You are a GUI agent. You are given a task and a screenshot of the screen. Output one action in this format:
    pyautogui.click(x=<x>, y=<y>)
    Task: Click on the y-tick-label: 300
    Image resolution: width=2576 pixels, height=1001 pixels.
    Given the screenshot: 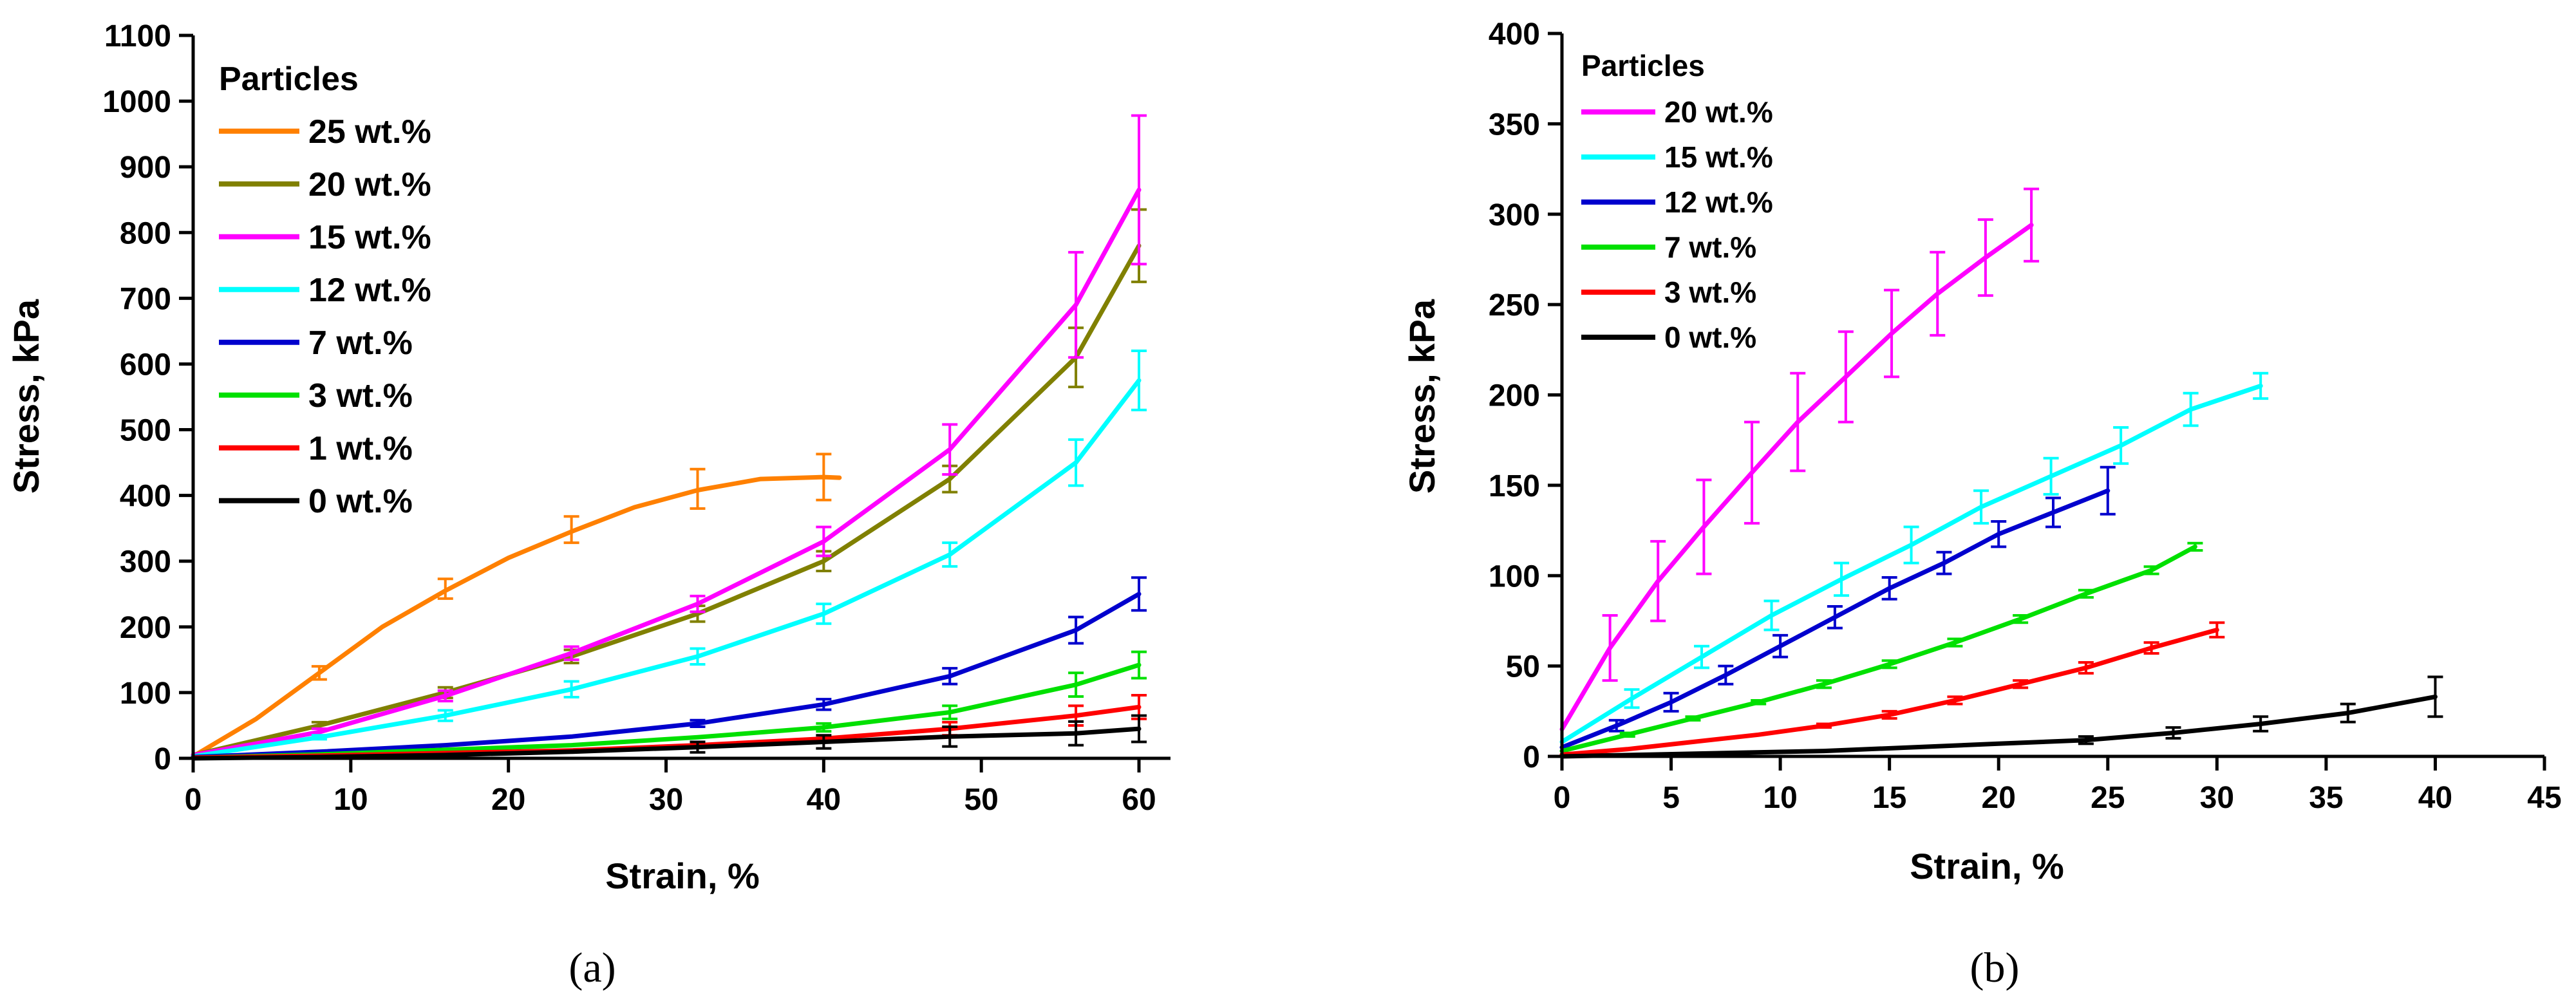 What is the action you would take?
    pyautogui.click(x=1514, y=215)
    